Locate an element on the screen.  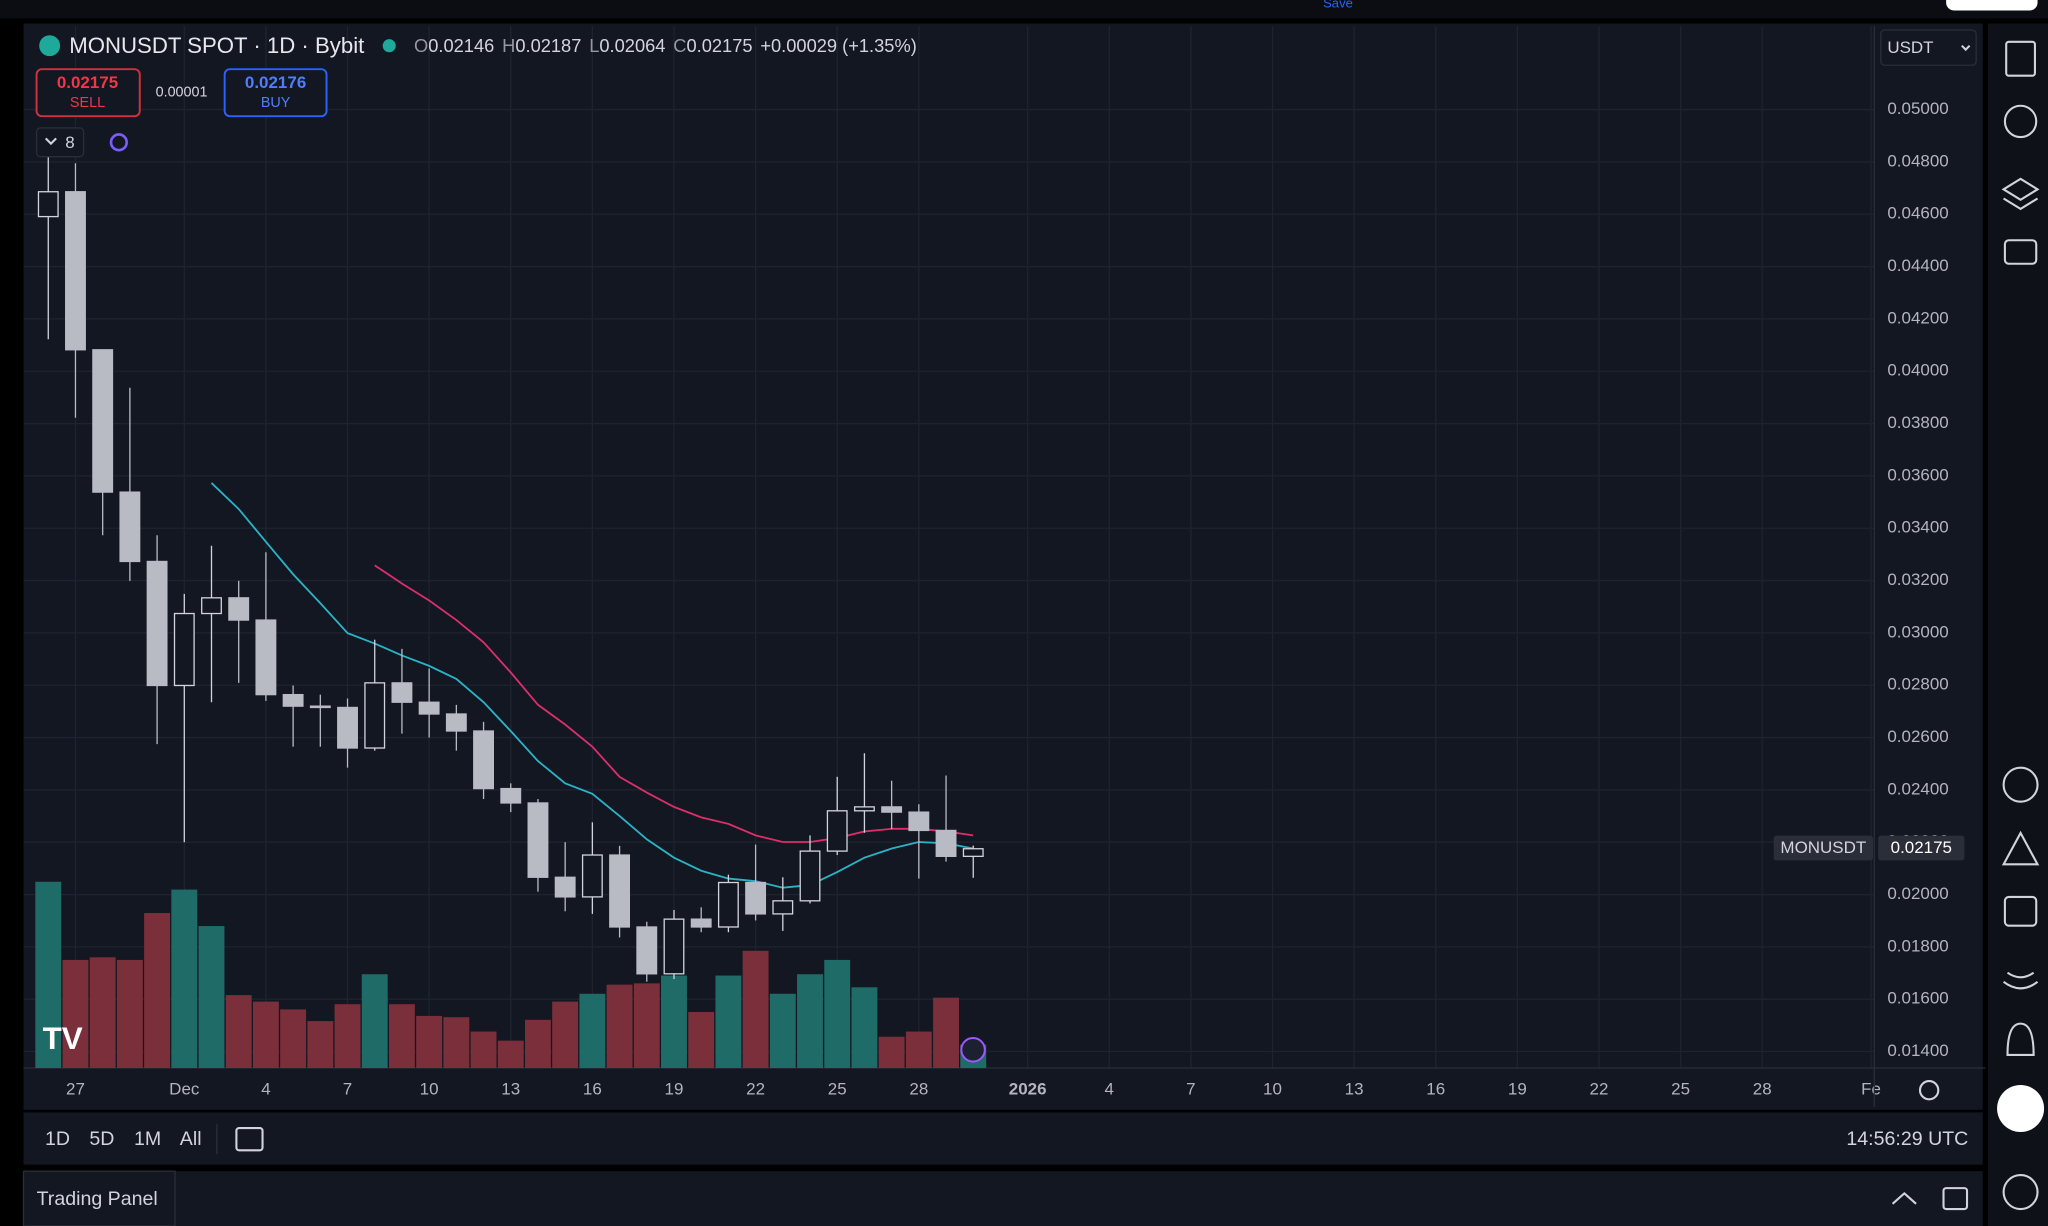
y-tick-label: 0.04800 is located at coordinates (1917, 160).